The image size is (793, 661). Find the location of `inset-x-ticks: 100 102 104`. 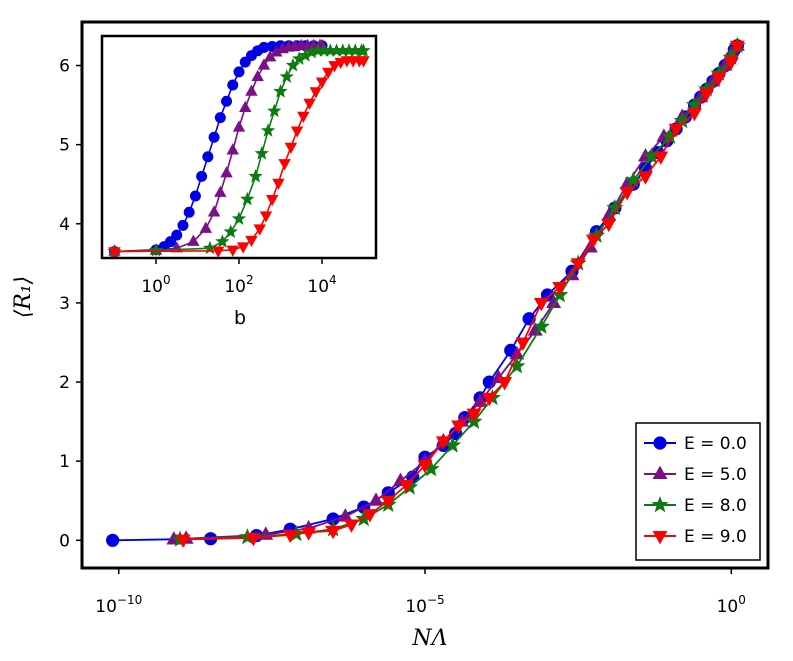

inset-x-ticks: 100 102 104 is located at coordinates (239, 277).